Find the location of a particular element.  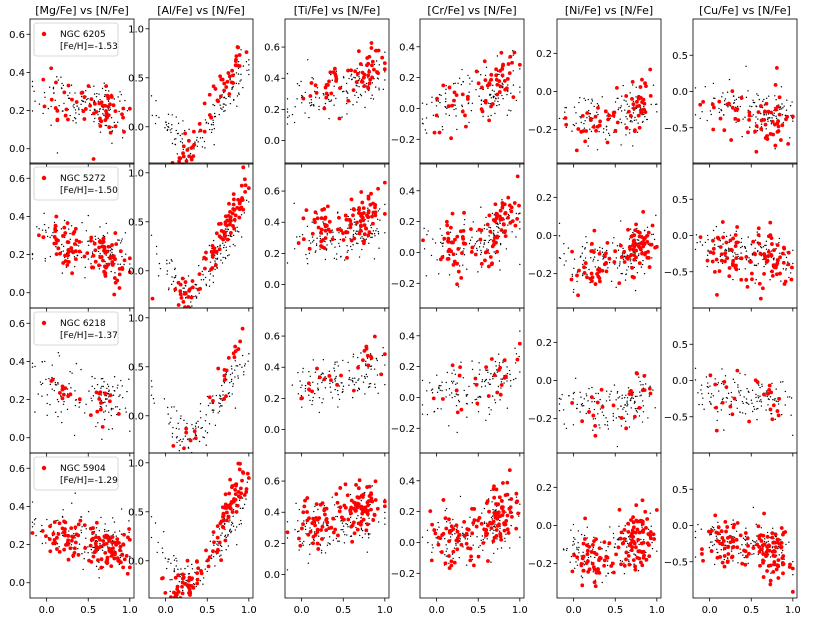

x-tick-label: 0.5 is located at coordinates (343, 610).